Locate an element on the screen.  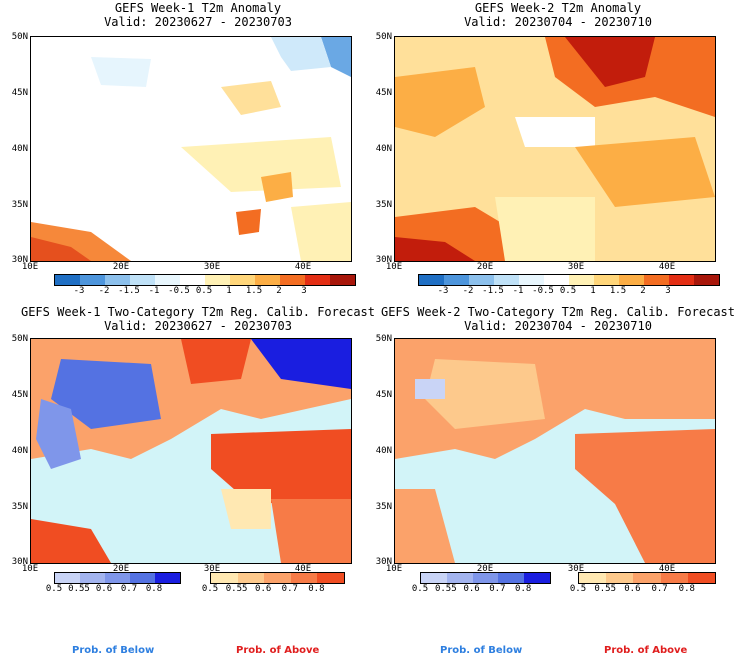
prob-below-colorbar-week1 is located at coordinates (117, 578).